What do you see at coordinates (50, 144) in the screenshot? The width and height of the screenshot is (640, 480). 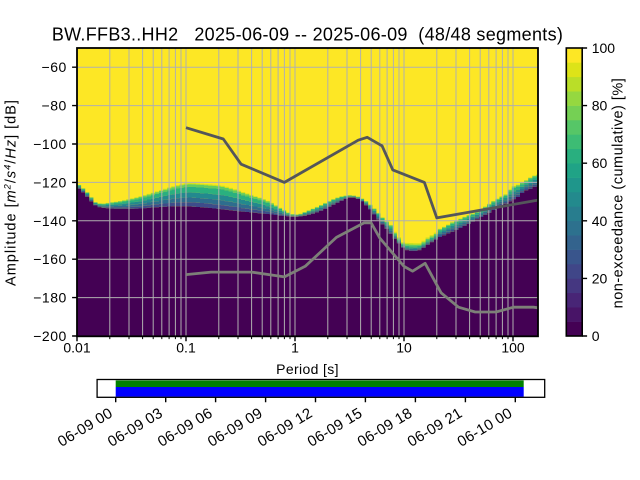 I see `svg-text: −100` at bounding box center [50, 144].